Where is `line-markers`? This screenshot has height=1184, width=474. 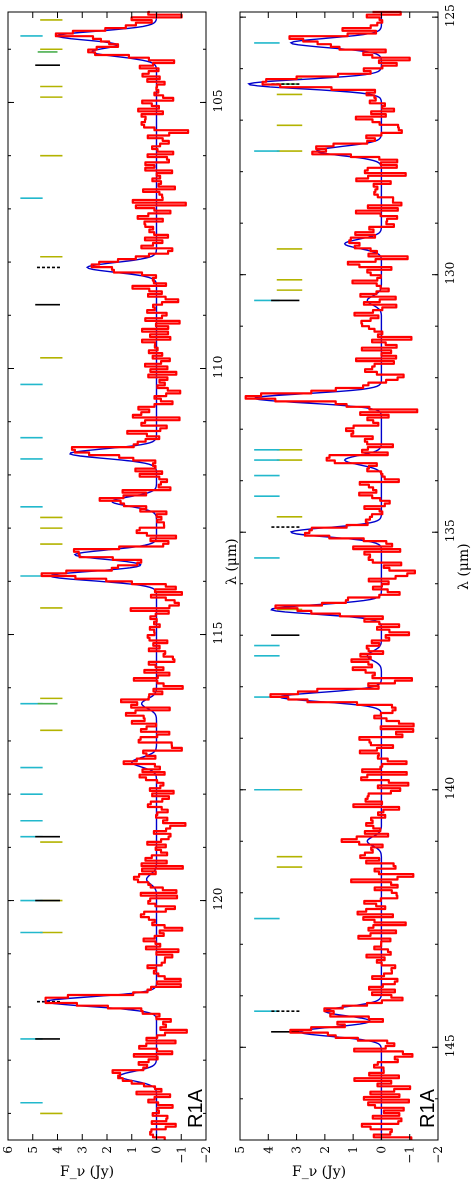 line-markers is located at coordinates (41, 567).